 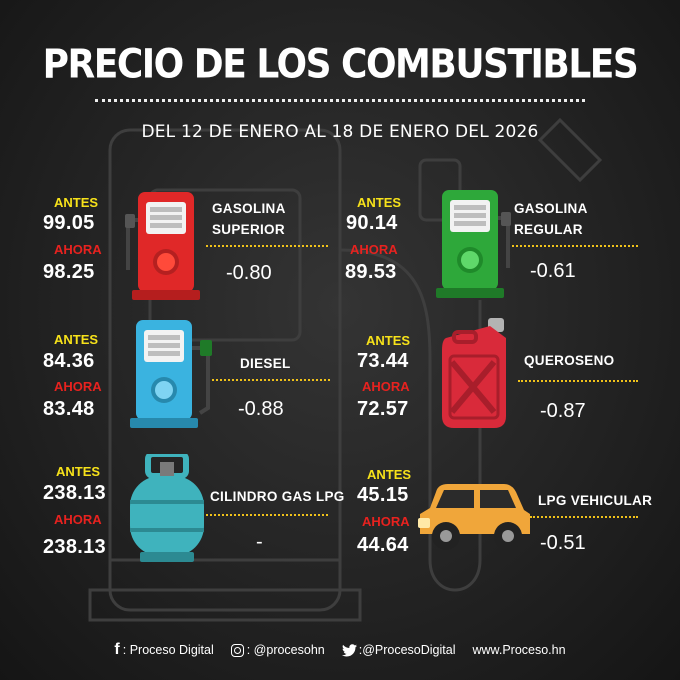 What do you see at coordinates (237, 650) in the screenshot?
I see `instagram-icon` at bounding box center [237, 650].